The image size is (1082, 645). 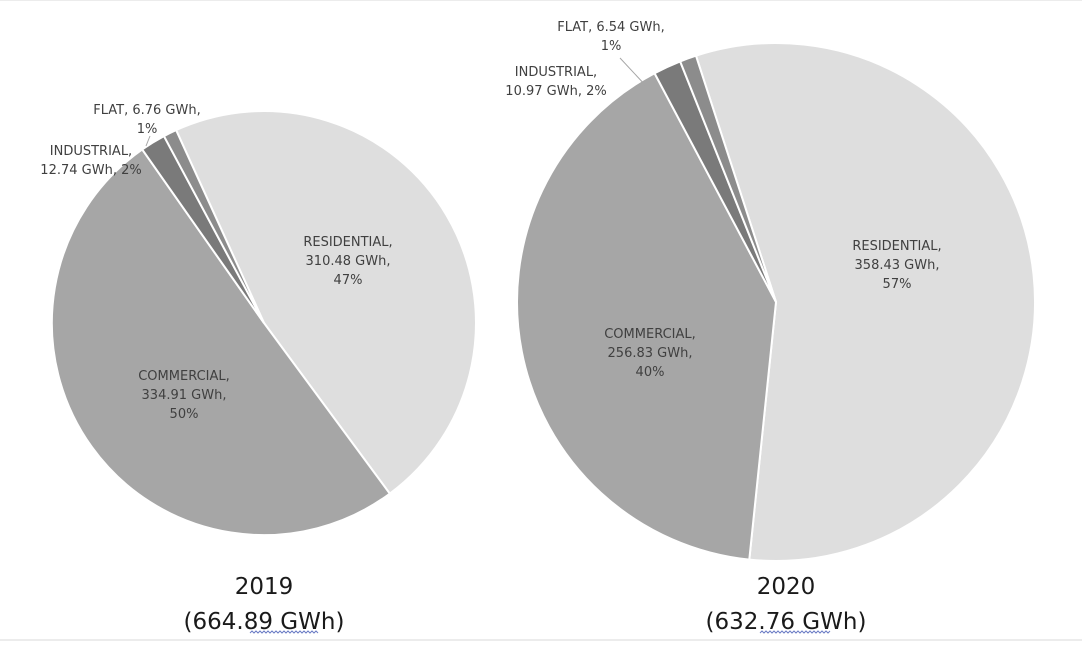 What do you see at coordinates (184, 395) in the screenshot?
I see `slice-label-commercial: COMMERCIAL, 334.91 GWh, 50%` at bounding box center [184, 395].